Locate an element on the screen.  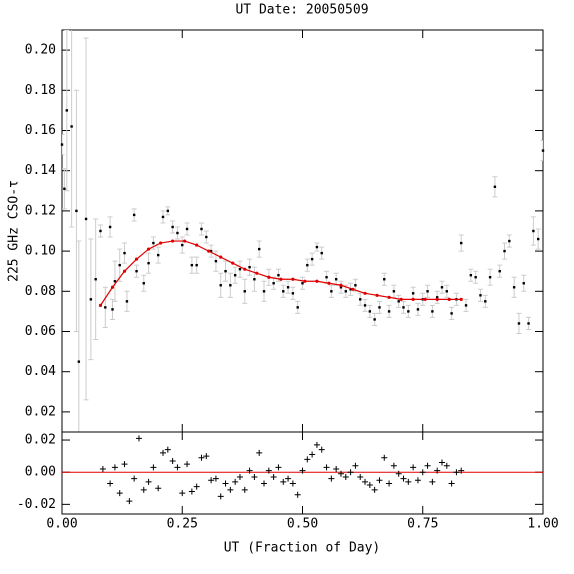
y-tick-label: 0.08 is located at coordinates (40, 291).